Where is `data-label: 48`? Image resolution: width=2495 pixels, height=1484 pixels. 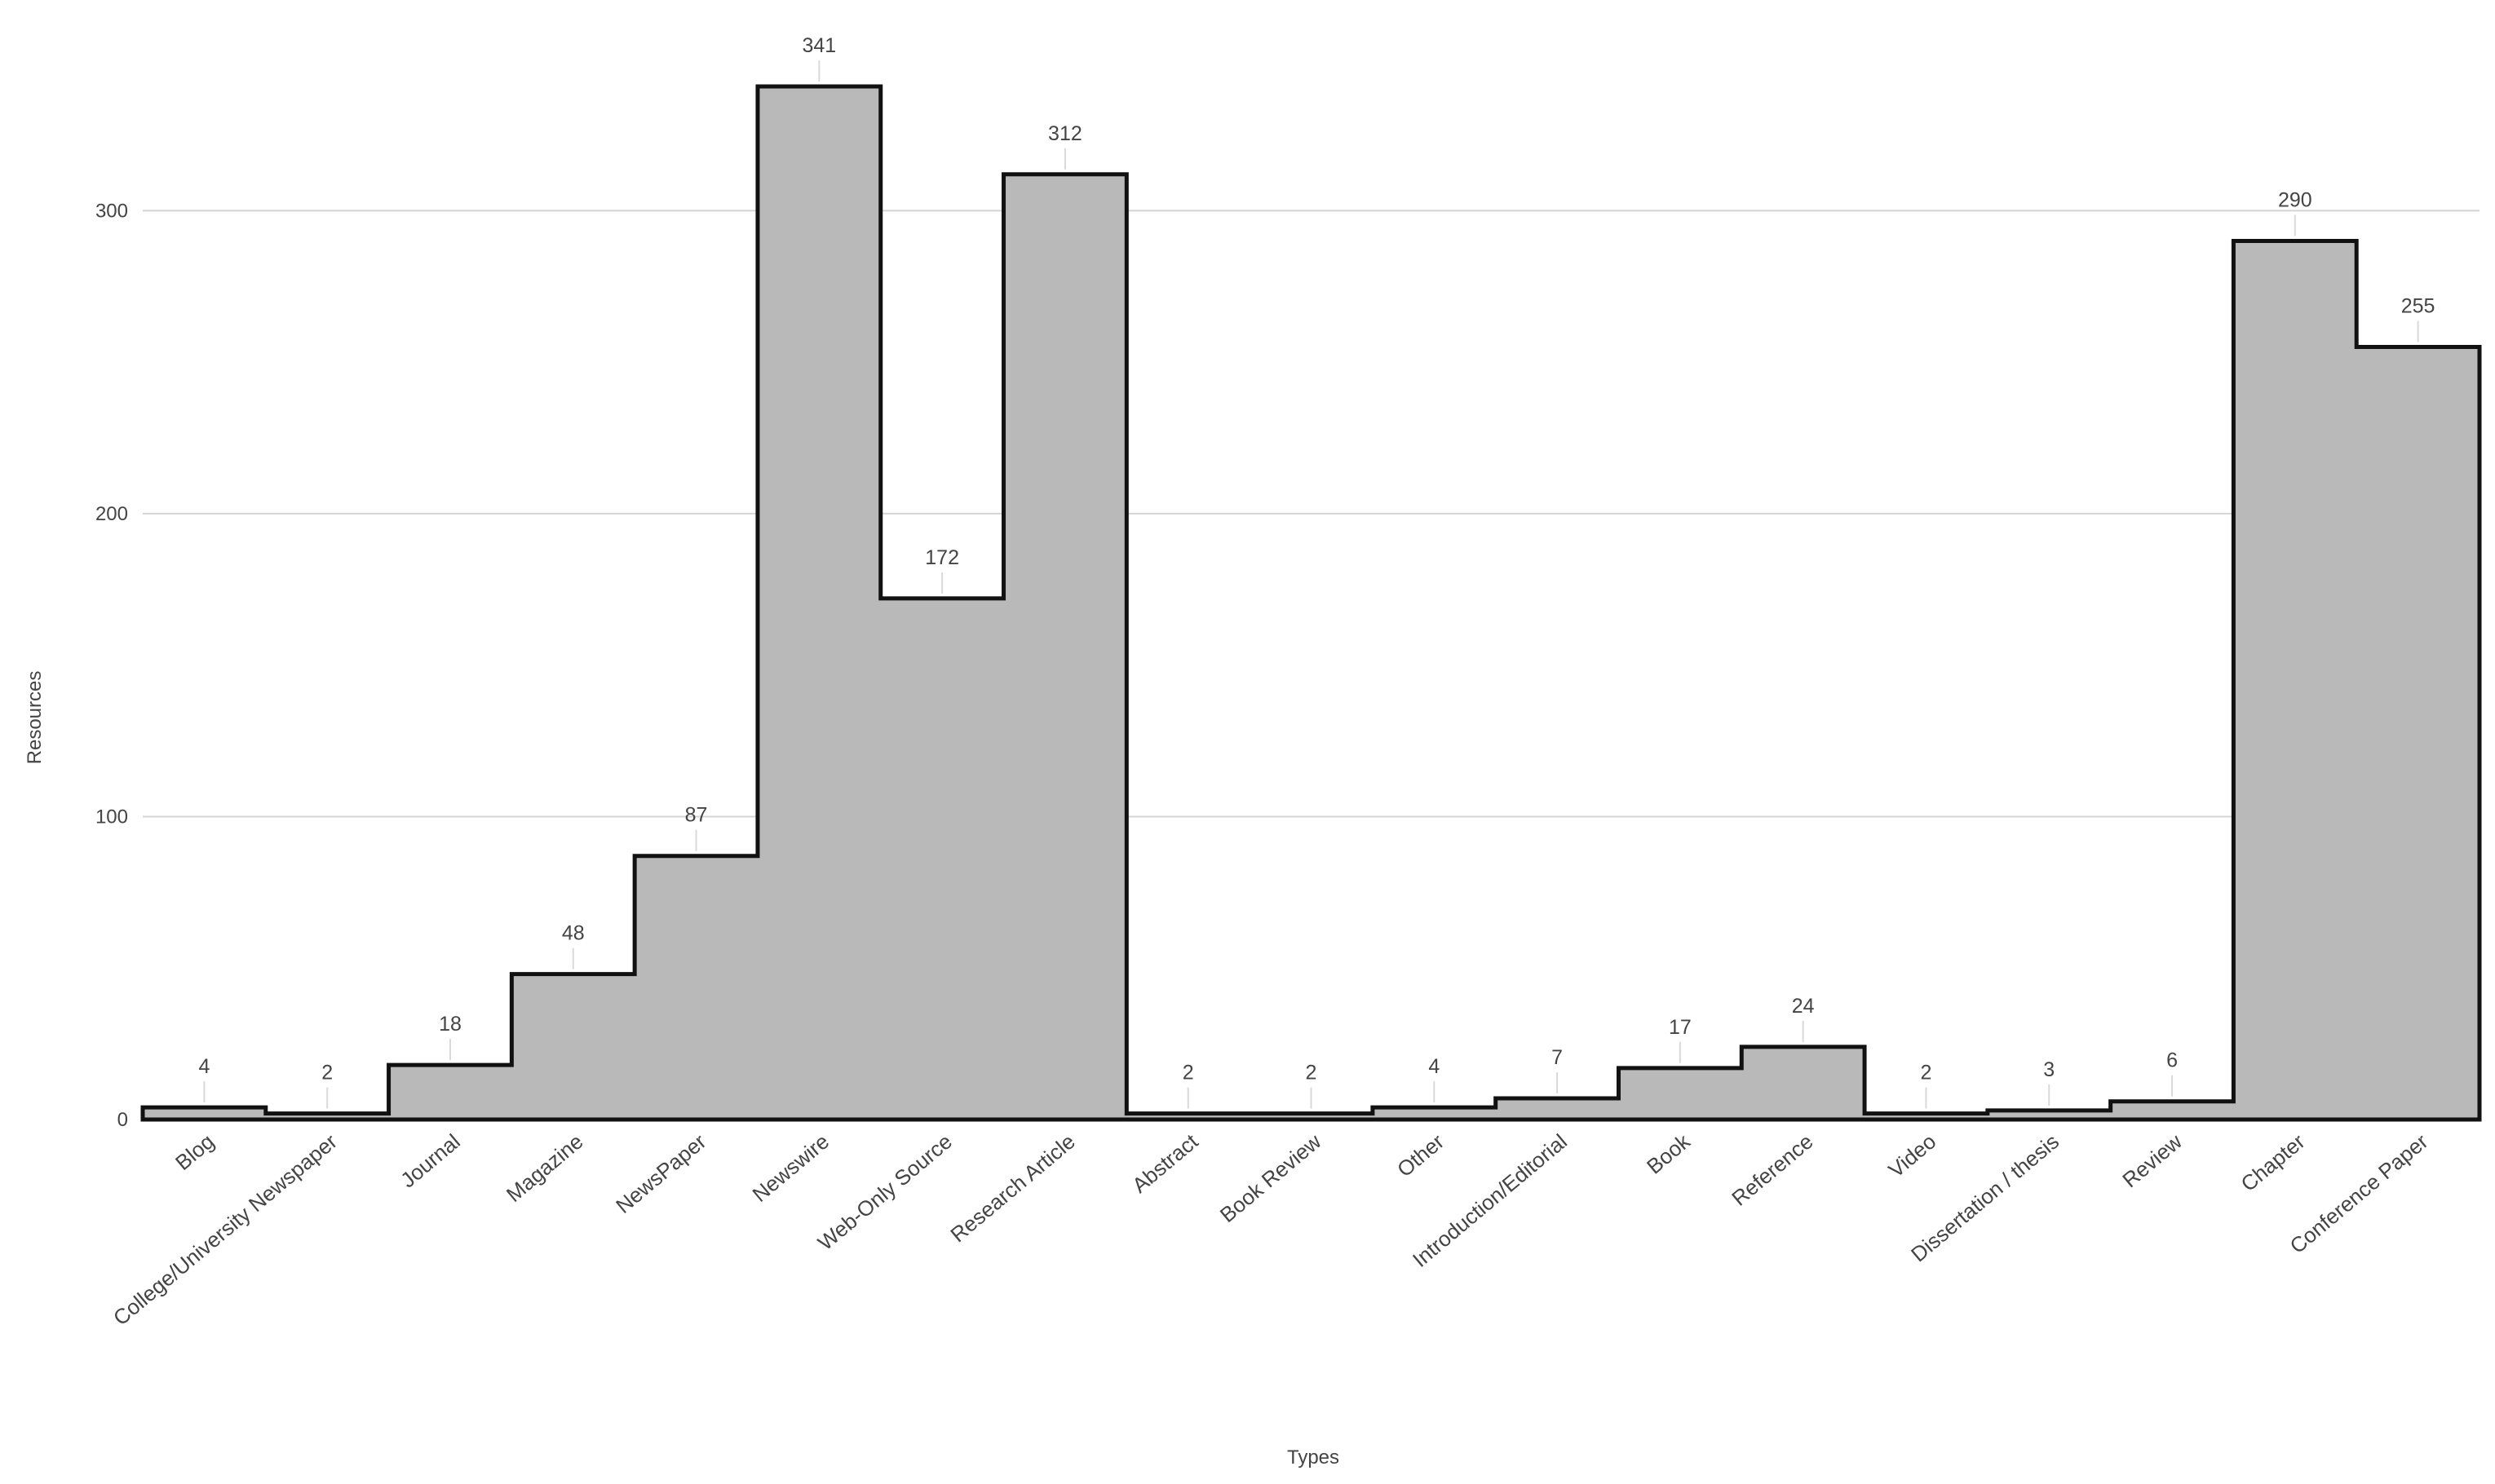 data-label: 48 is located at coordinates (573, 933).